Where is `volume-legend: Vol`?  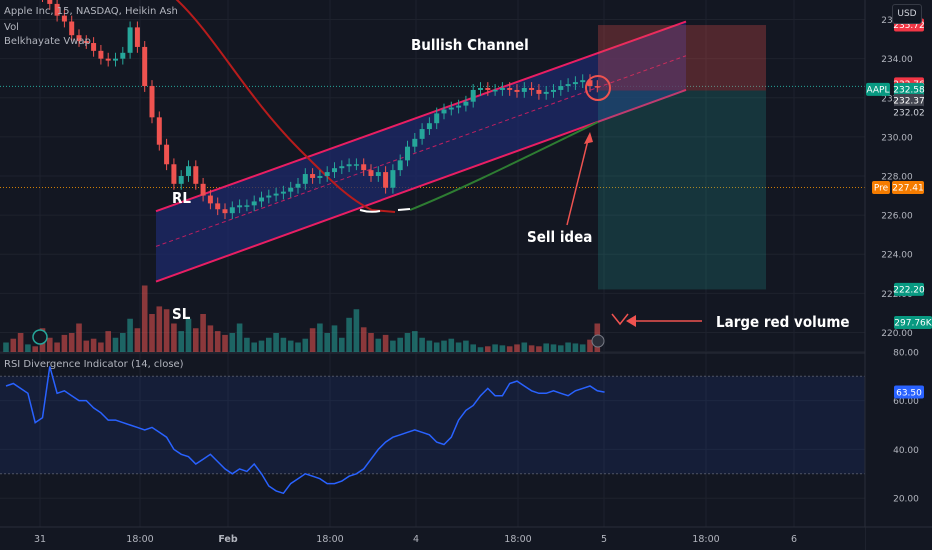
volume-legend: Vol is located at coordinates (11, 27).